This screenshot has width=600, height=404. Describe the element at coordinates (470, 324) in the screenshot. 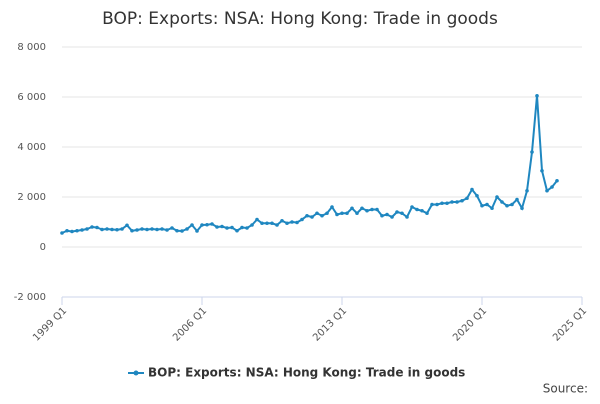

I see `x-tick-label: 2020 Q1` at that location.